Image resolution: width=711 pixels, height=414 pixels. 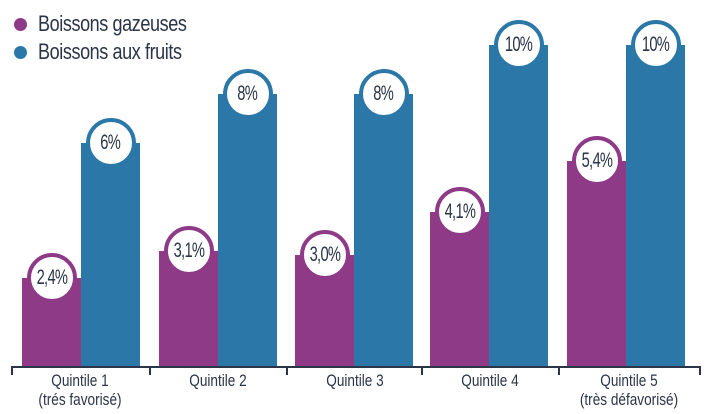 What do you see at coordinates (80, 399) in the screenshot?
I see `x-label-line2: (trés favorisé)` at bounding box center [80, 399].